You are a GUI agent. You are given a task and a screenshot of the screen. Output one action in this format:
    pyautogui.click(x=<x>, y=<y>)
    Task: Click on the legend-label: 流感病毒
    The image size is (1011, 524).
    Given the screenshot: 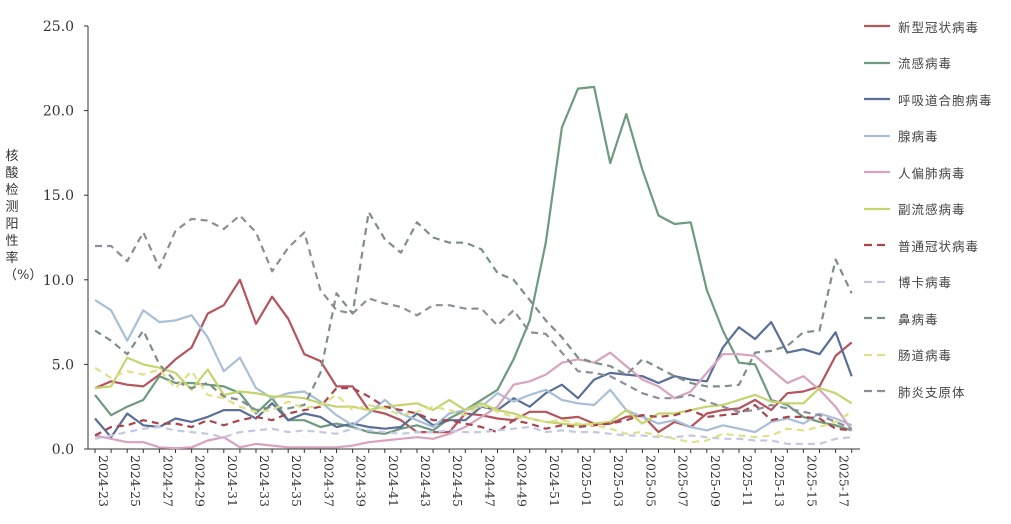 What is the action you would take?
    pyautogui.click(x=925, y=64)
    